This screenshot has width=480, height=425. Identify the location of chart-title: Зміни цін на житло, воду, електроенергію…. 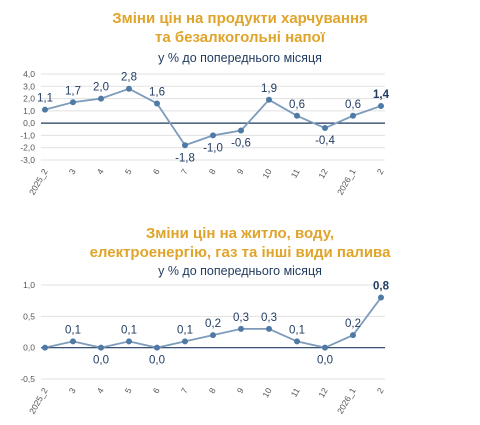
(240, 243).